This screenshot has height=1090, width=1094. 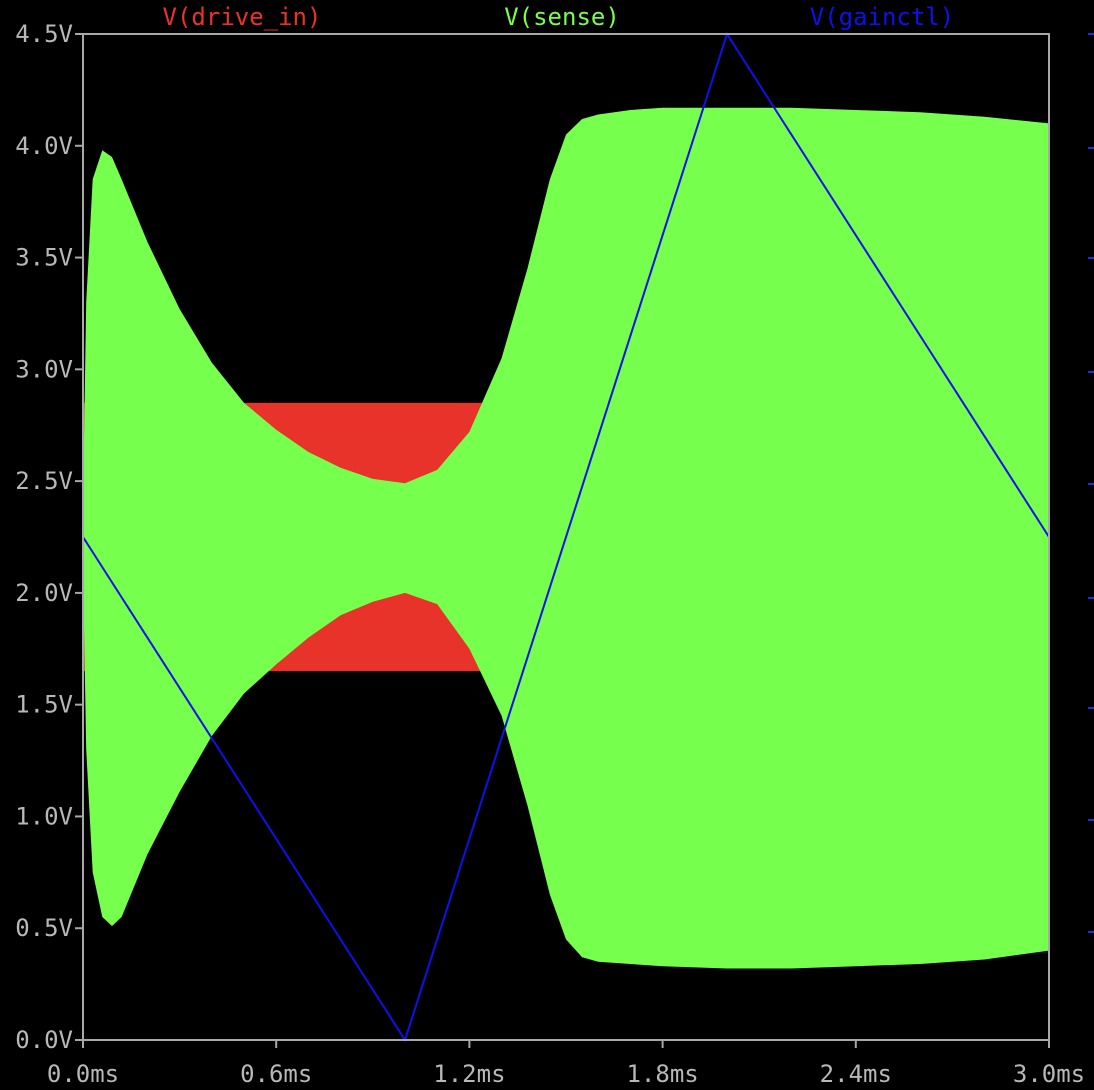 I want to click on y-tick-label: 0.5V, so click(x=44, y=928).